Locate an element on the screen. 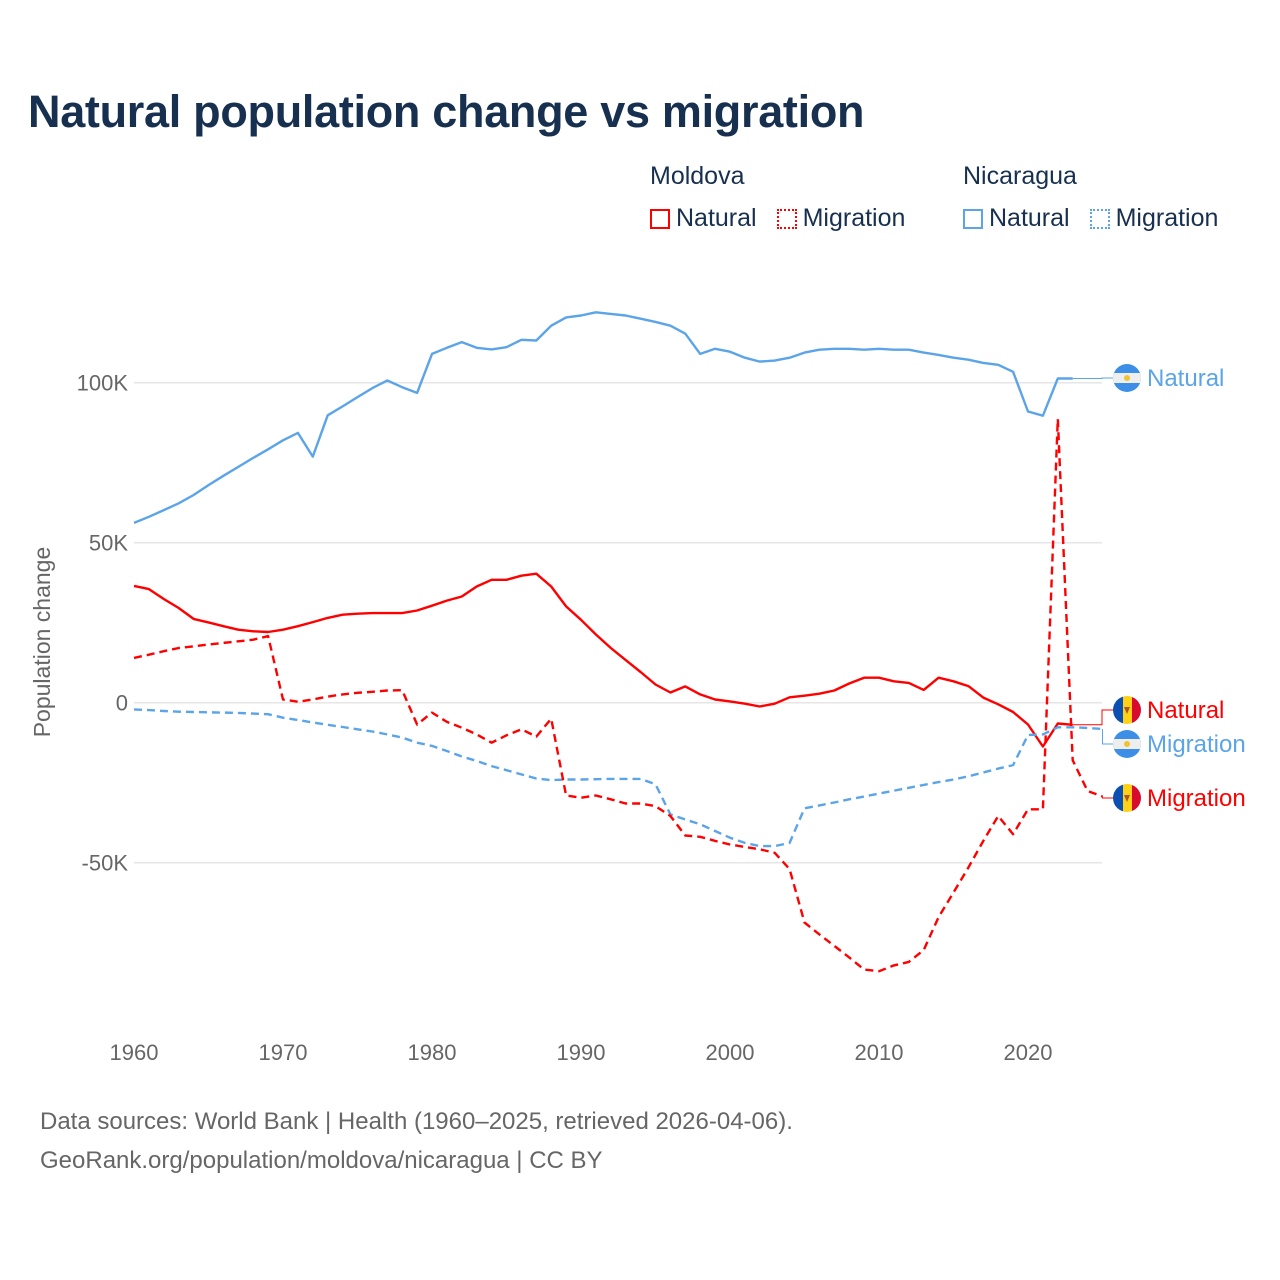 The width and height of the screenshot is (1280, 1280). y-tick-label: -50K is located at coordinates (105, 863).